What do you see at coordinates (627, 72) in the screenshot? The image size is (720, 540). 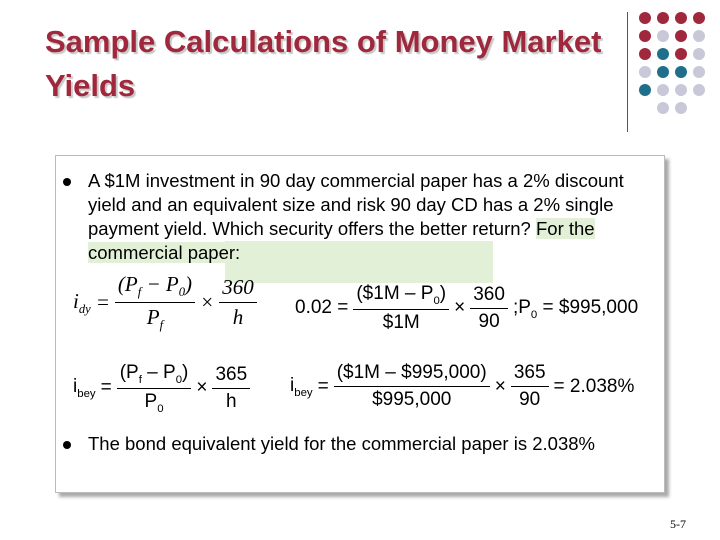 I see `divider` at bounding box center [627, 72].